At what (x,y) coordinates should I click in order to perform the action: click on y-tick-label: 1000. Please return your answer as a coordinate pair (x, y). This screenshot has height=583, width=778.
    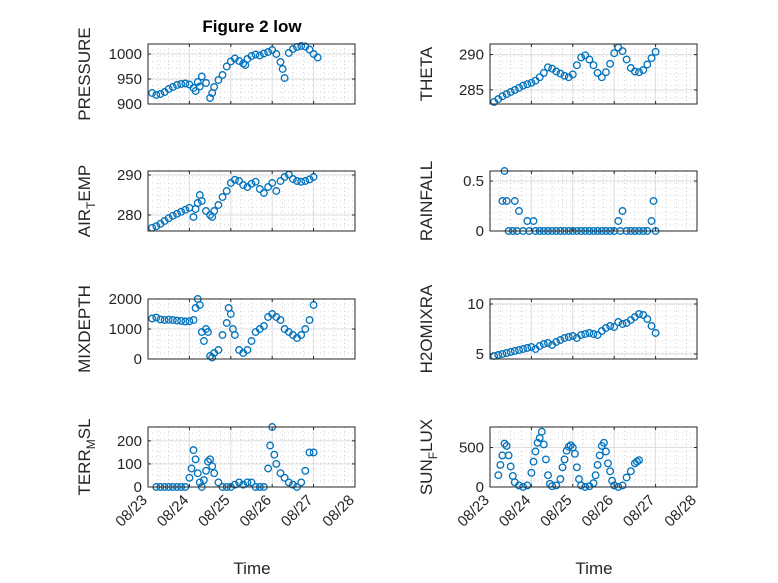
    Looking at the image, I should click on (125, 54).